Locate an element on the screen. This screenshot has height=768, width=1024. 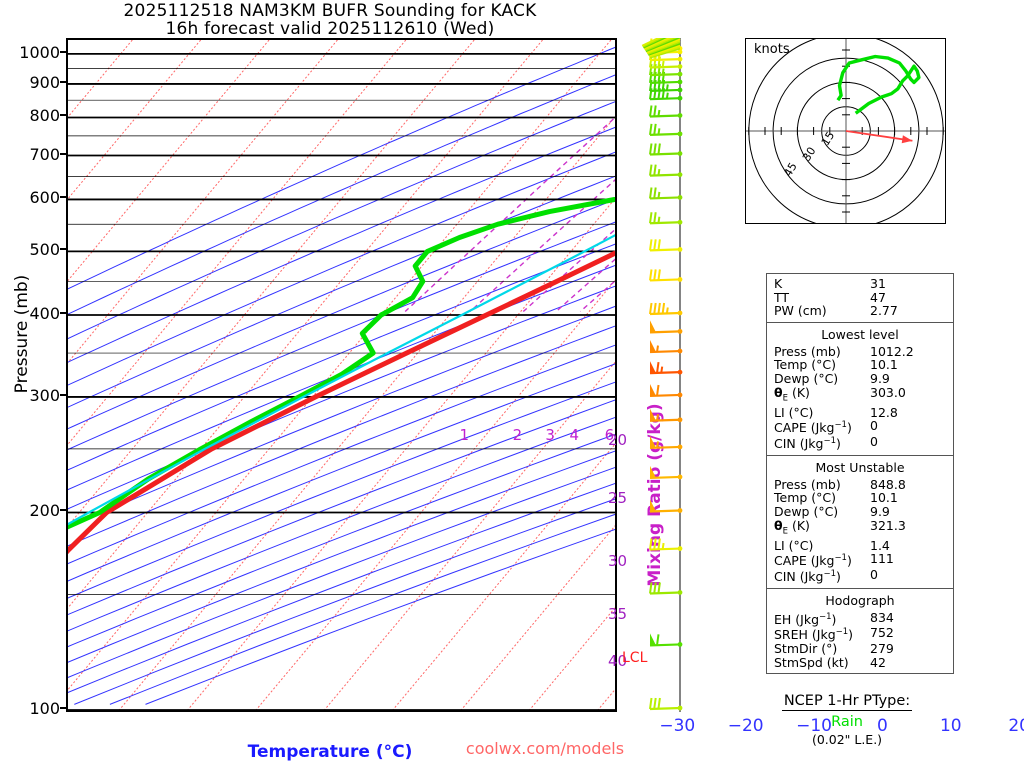
stats-row-key: LI (°C) is located at coordinates (794, 412).